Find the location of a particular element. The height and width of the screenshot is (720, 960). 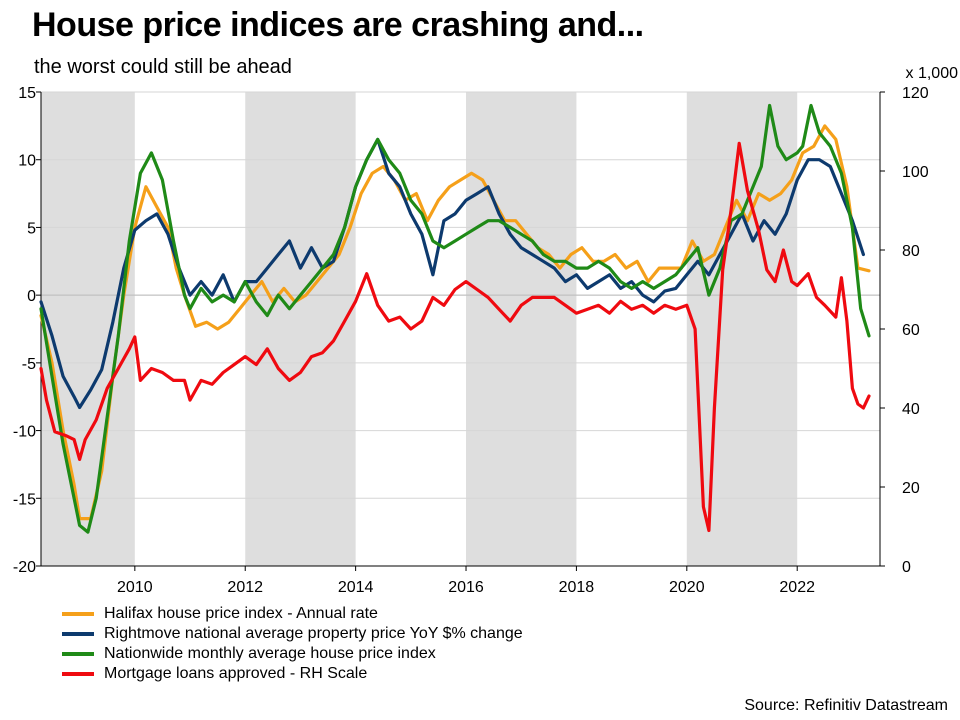

y-left-tick-label-1: 10 is located at coordinates (27, 161).